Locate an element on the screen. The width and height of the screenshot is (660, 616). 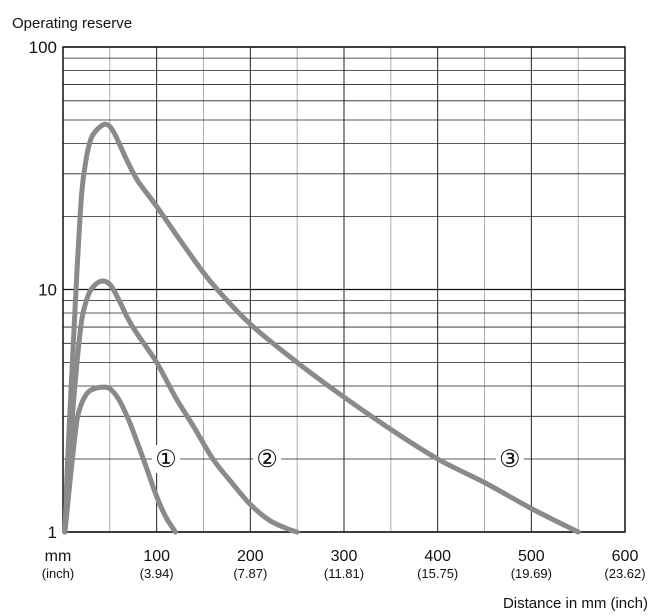
series-marker-1: ① is located at coordinates (166, 459).